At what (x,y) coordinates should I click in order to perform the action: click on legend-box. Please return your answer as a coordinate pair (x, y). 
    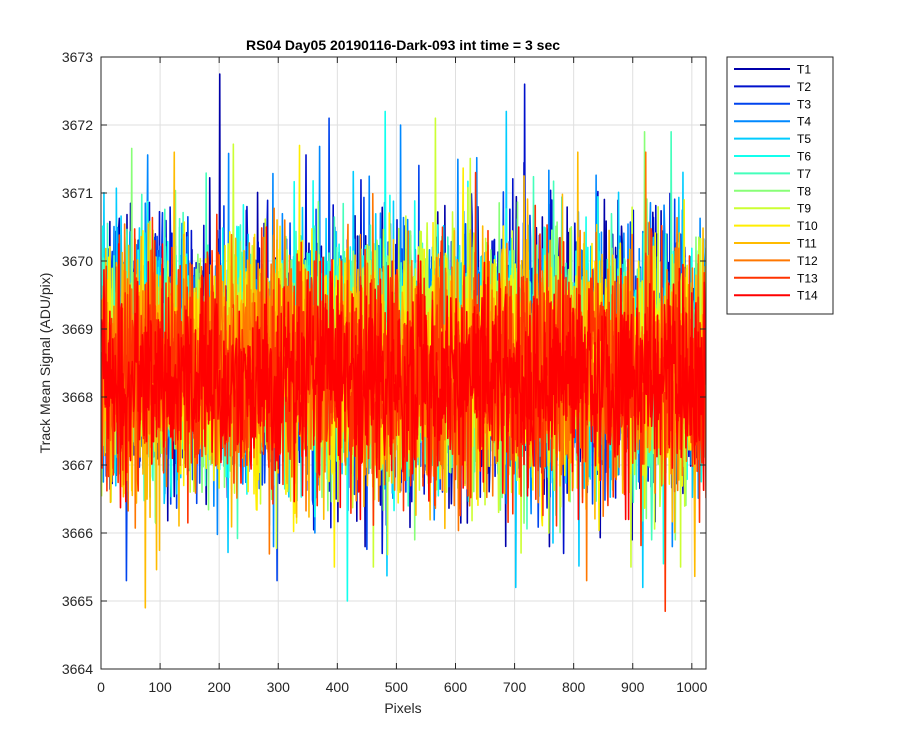
    Looking at the image, I should click on (780, 185).